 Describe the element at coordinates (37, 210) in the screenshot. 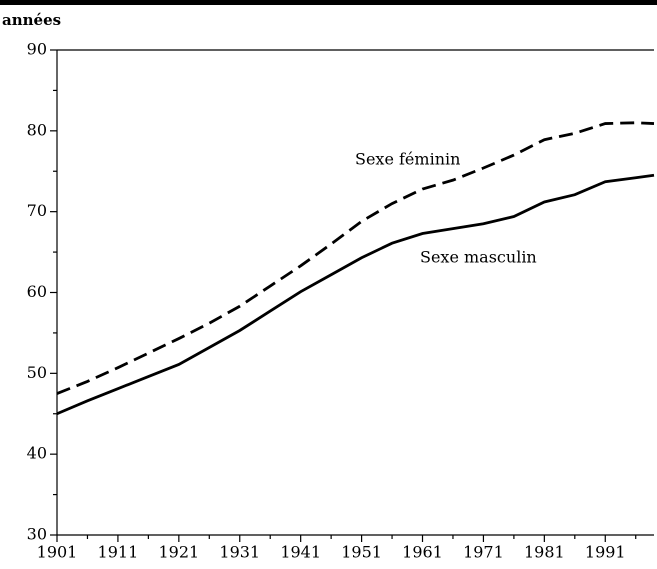

I see `y-tick-label: 70` at that location.